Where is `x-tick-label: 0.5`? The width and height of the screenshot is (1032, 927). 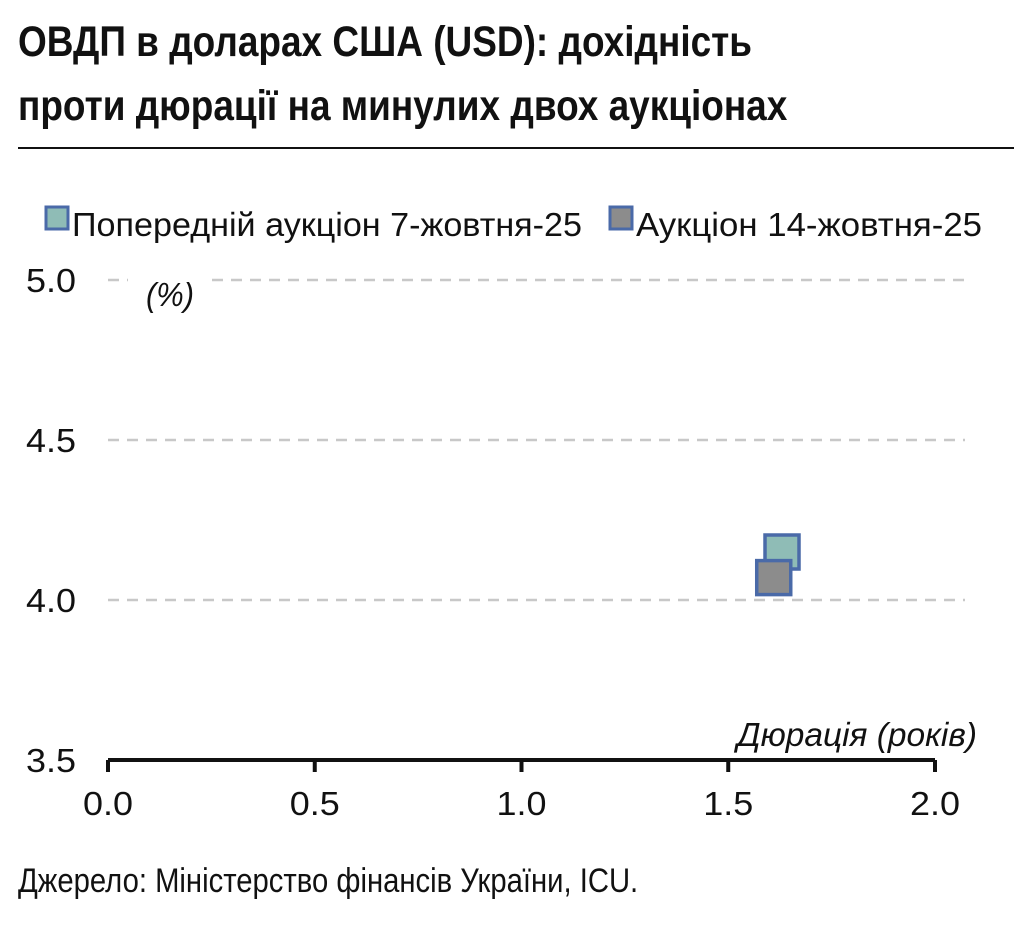
x-tick-label: 0.5 is located at coordinates (315, 803).